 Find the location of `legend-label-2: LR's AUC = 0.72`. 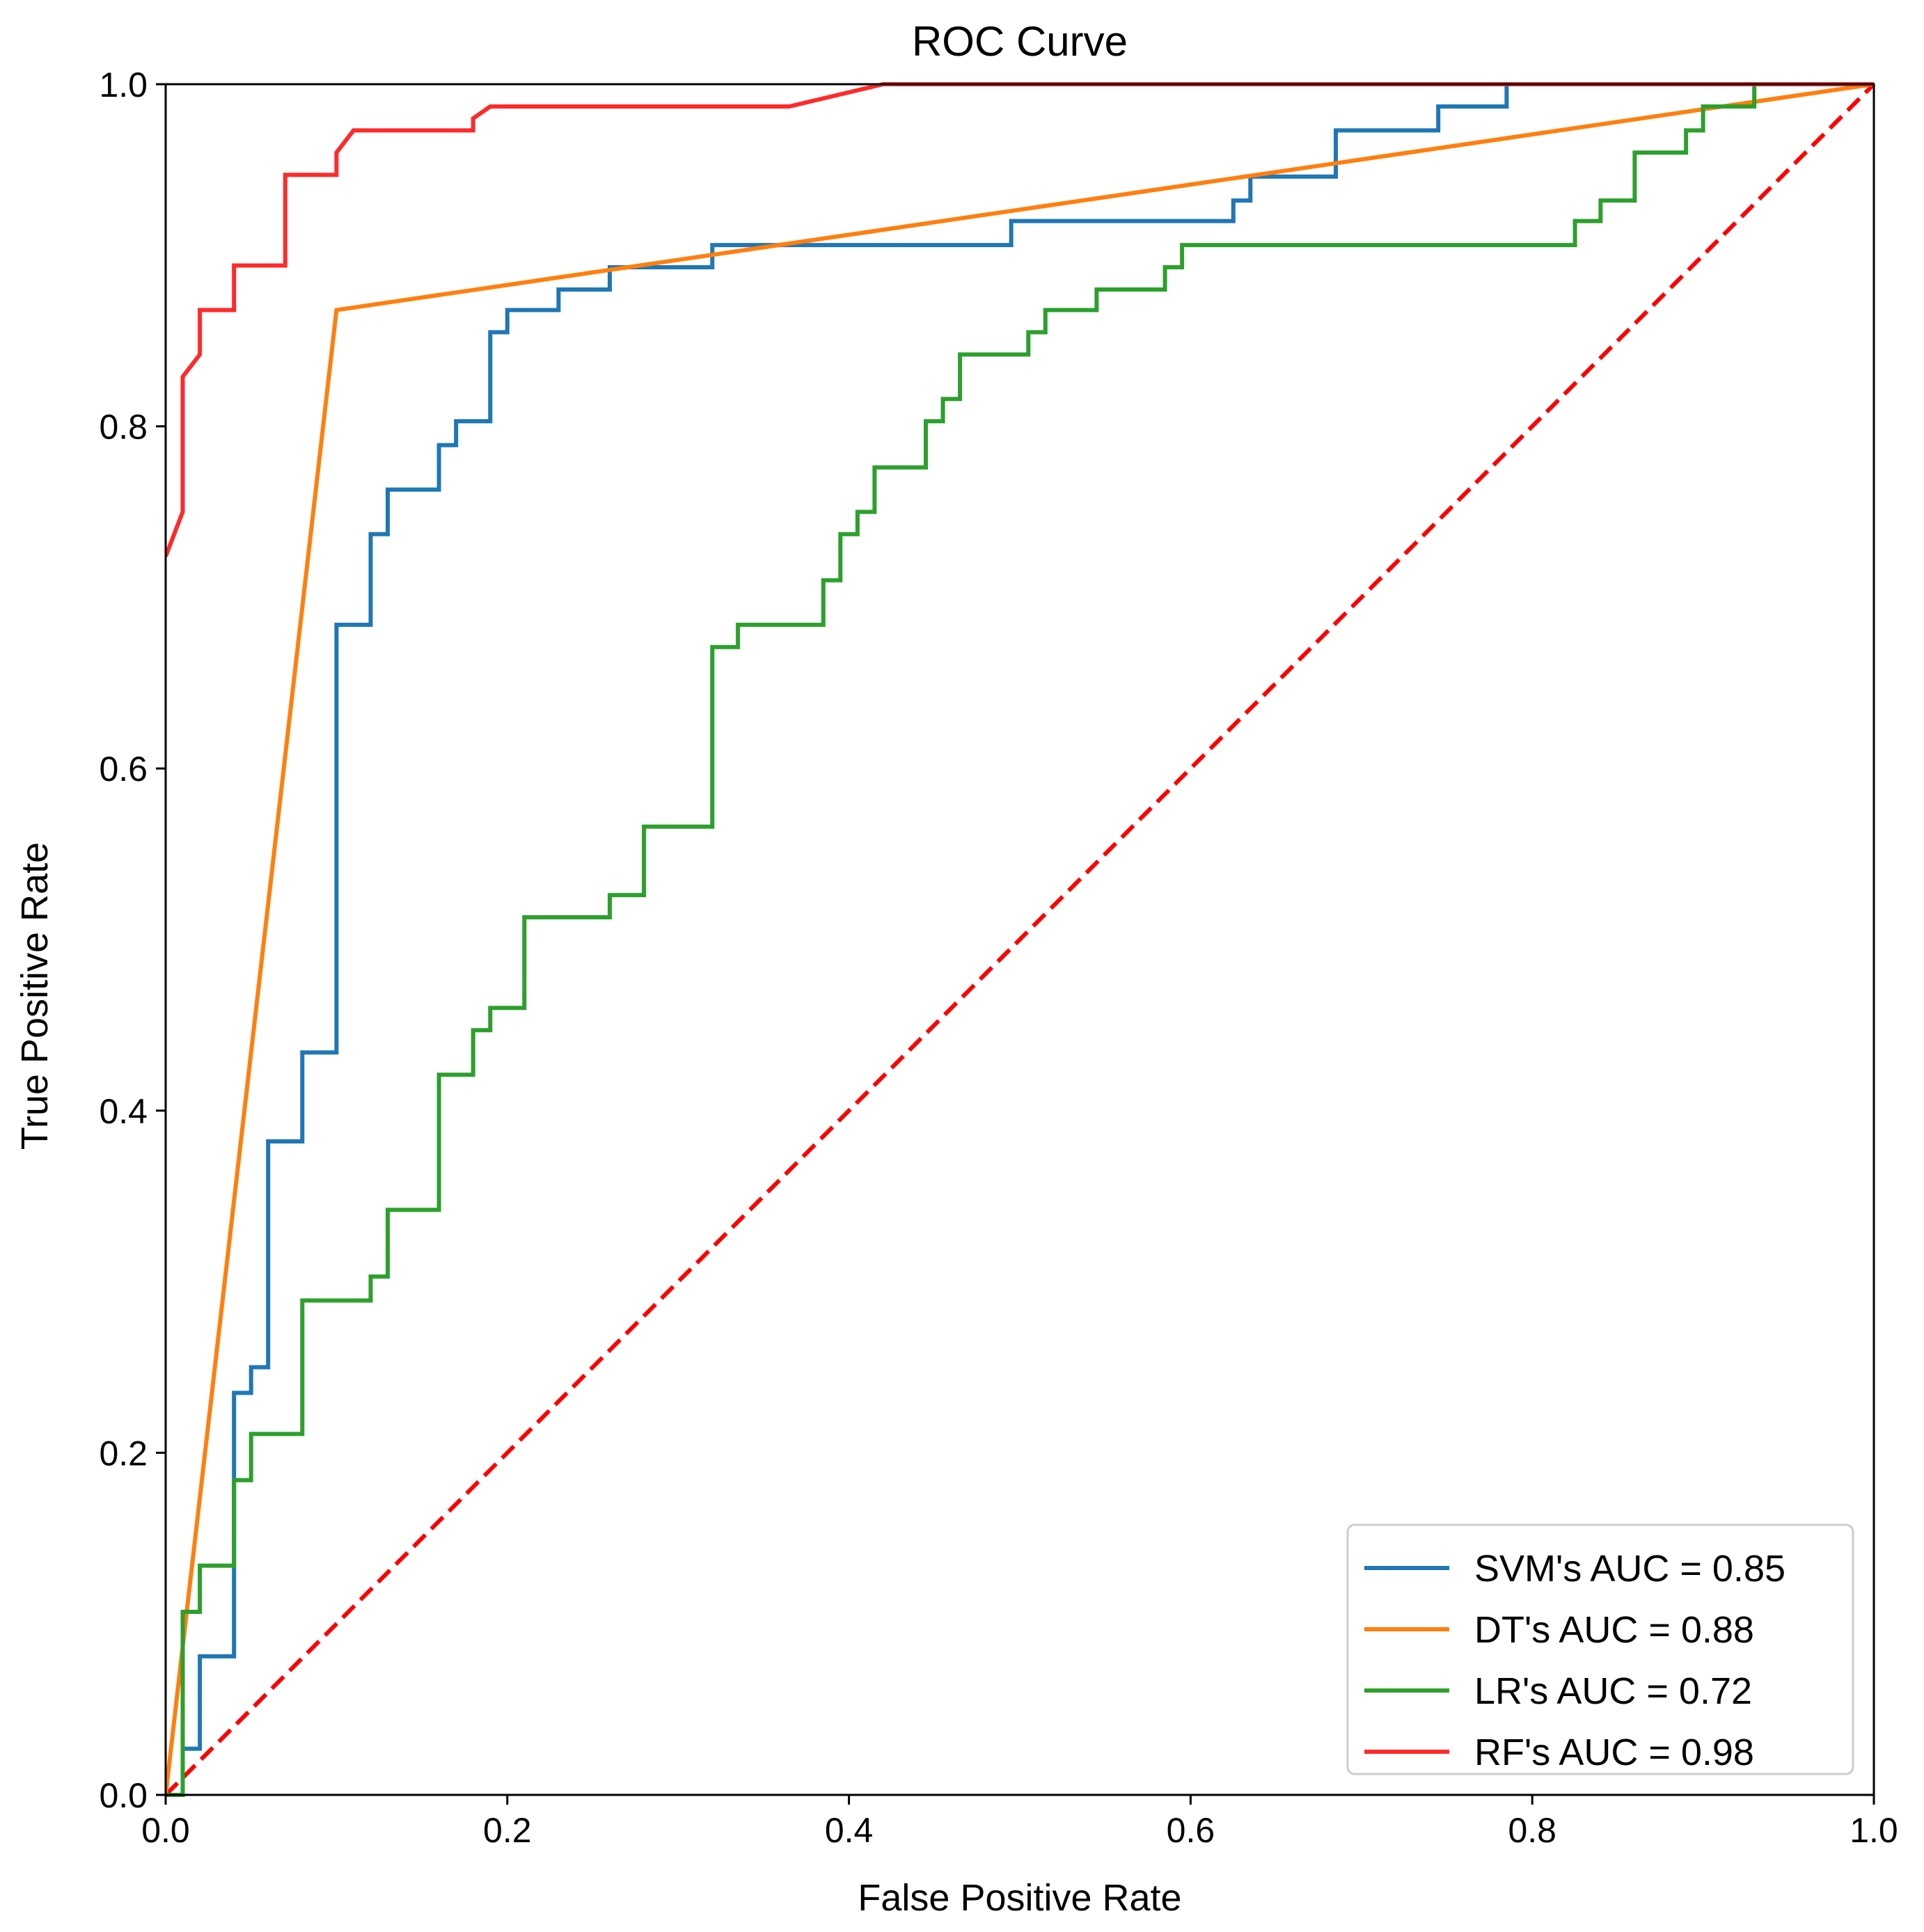

legend-label-2: LR's AUC = 0.72 is located at coordinates (1613, 1691).